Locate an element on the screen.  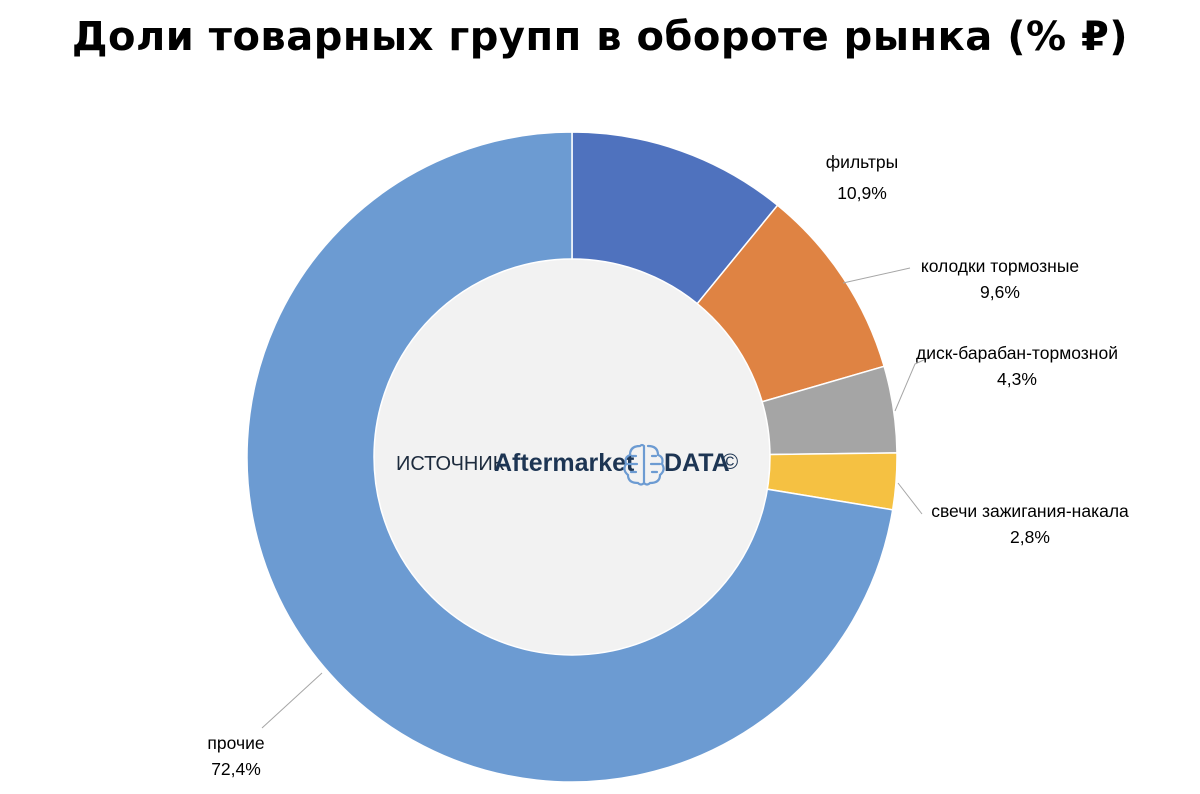
slice-value-other: 72,4% is located at coordinates (236, 769).